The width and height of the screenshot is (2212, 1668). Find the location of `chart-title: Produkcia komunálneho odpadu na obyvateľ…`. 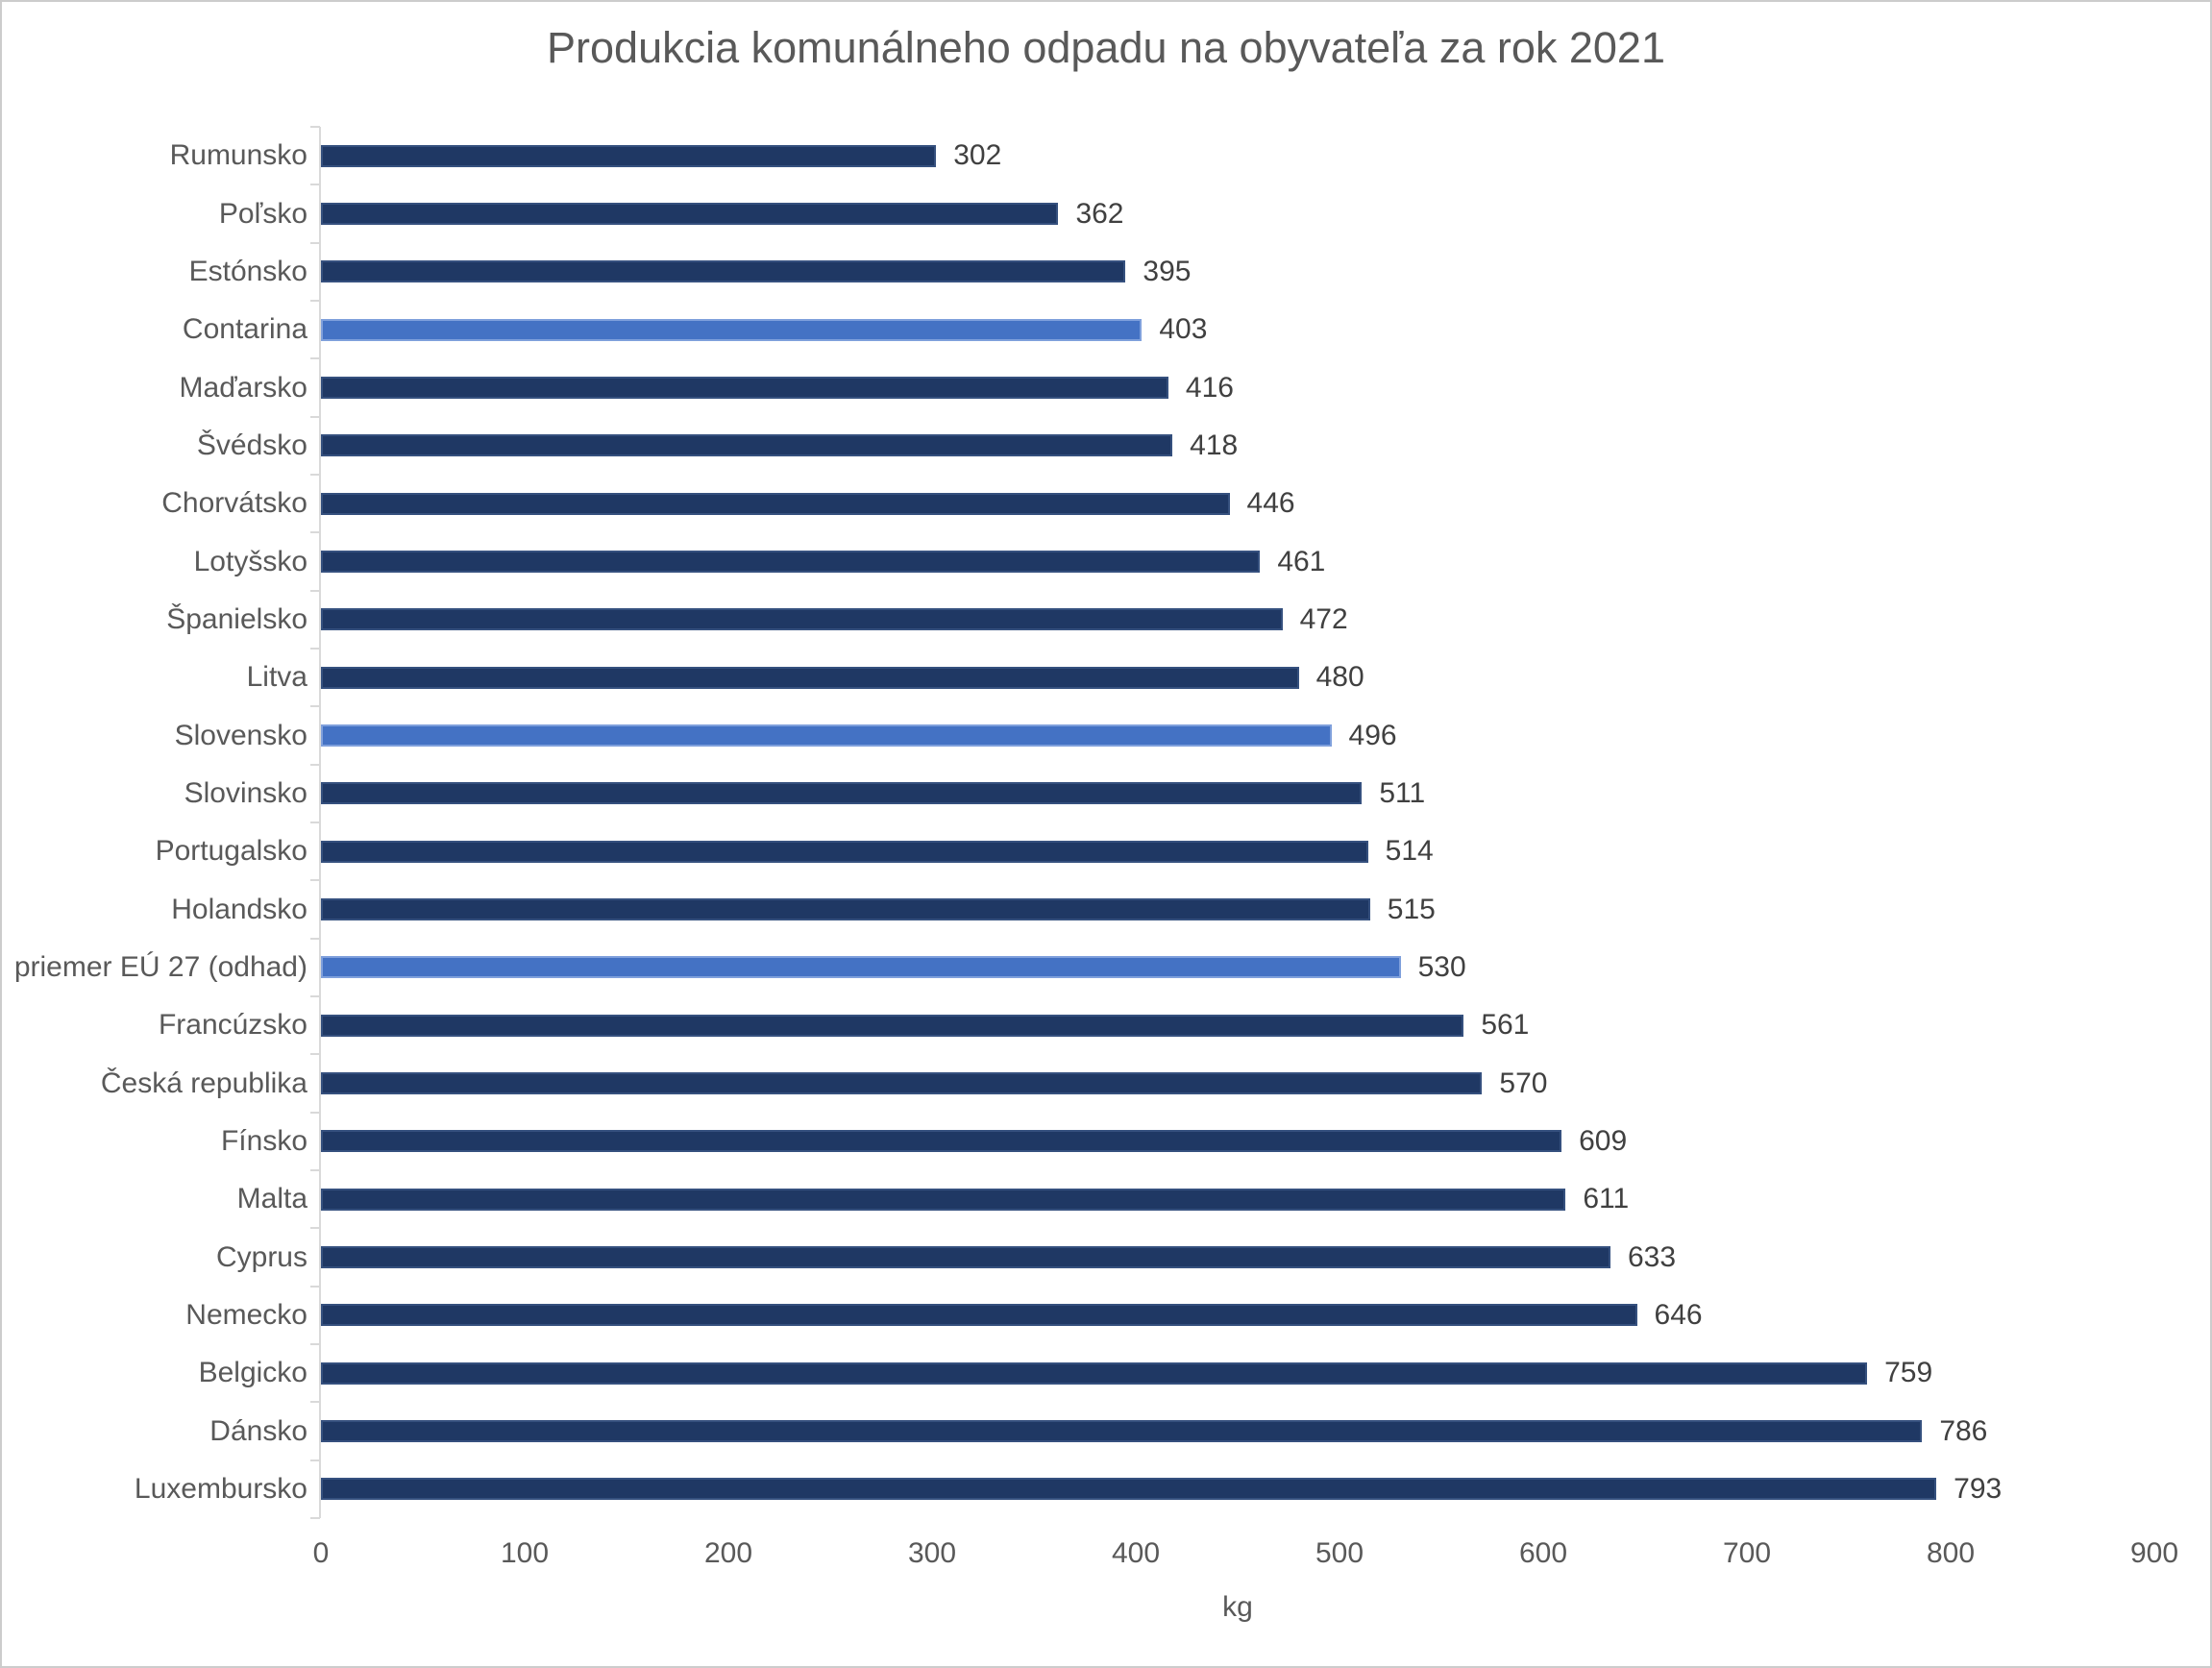

chart-title: Produkcia komunálneho odpadu na obyvateľ… is located at coordinates (1106, 47).